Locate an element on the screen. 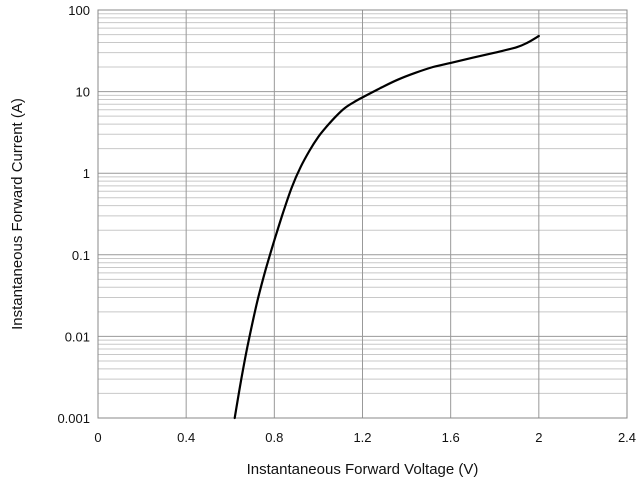 This screenshot has width=641, height=487. y-tick-labels: 0.001 0.01 0.1 1 10 100 is located at coordinates (73, 214).